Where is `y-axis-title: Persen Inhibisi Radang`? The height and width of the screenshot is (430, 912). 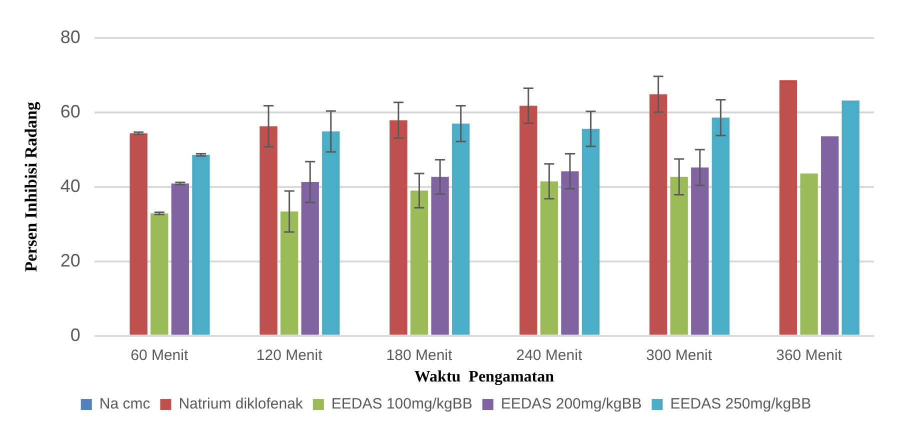 y-axis-title: Persen Inhibisi Radang is located at coordinates (31, 186).